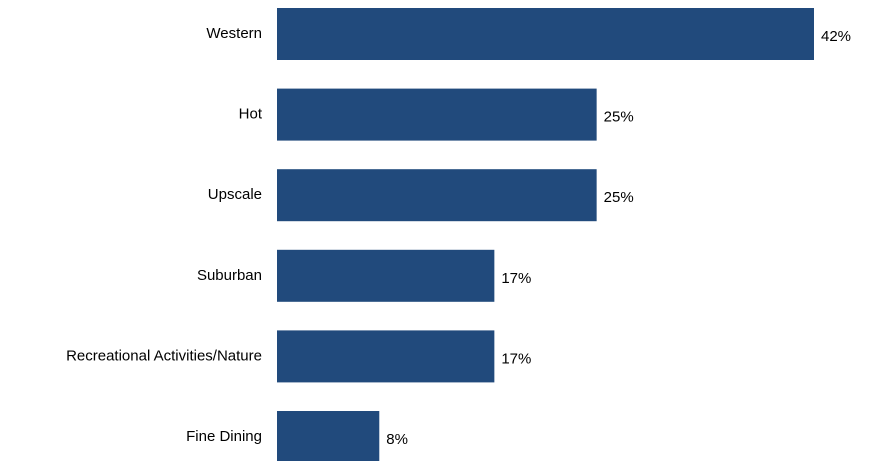 This screenshot has width=874, height=461. What do you see at coordinates (397, 439) in the screenshot?
I see `value-label: 8%` at bounding box center [397, 439].